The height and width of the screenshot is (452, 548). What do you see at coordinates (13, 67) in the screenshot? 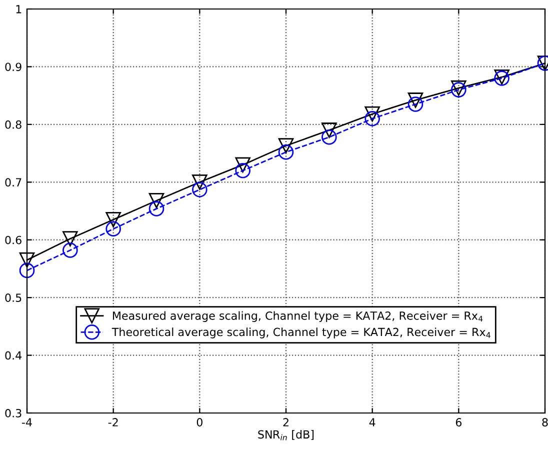
I see `y-tick-label: 0.9` at bounding box center [13, 67].